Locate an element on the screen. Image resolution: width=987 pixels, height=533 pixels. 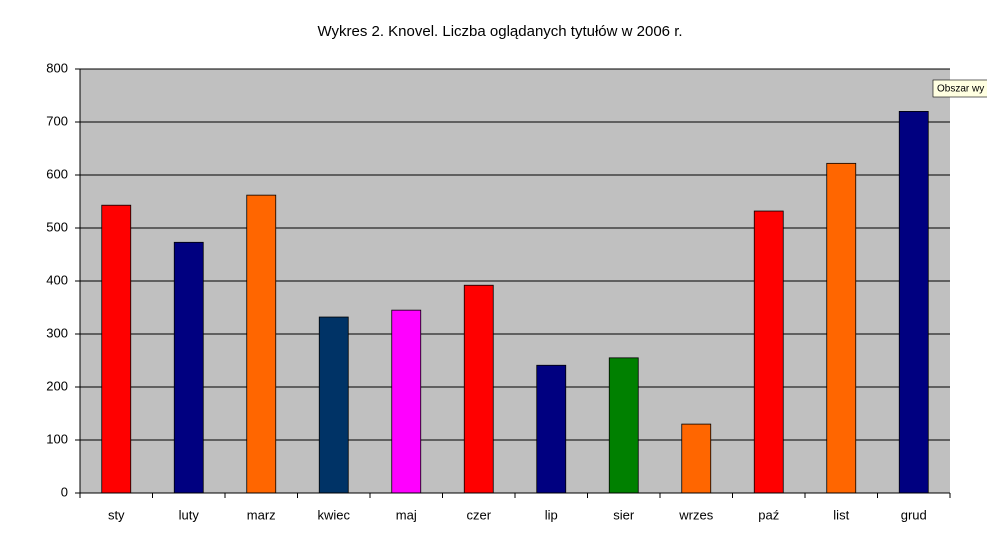
x-tick-label: grud is located at coordinates (914, 514).